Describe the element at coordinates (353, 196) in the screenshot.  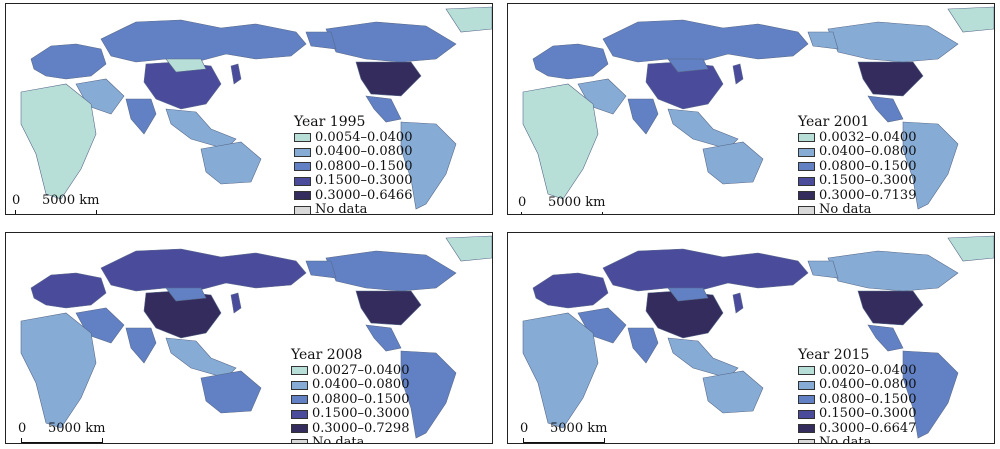
I see `legend-entry-5: 0.3000–0.6466` at that location.